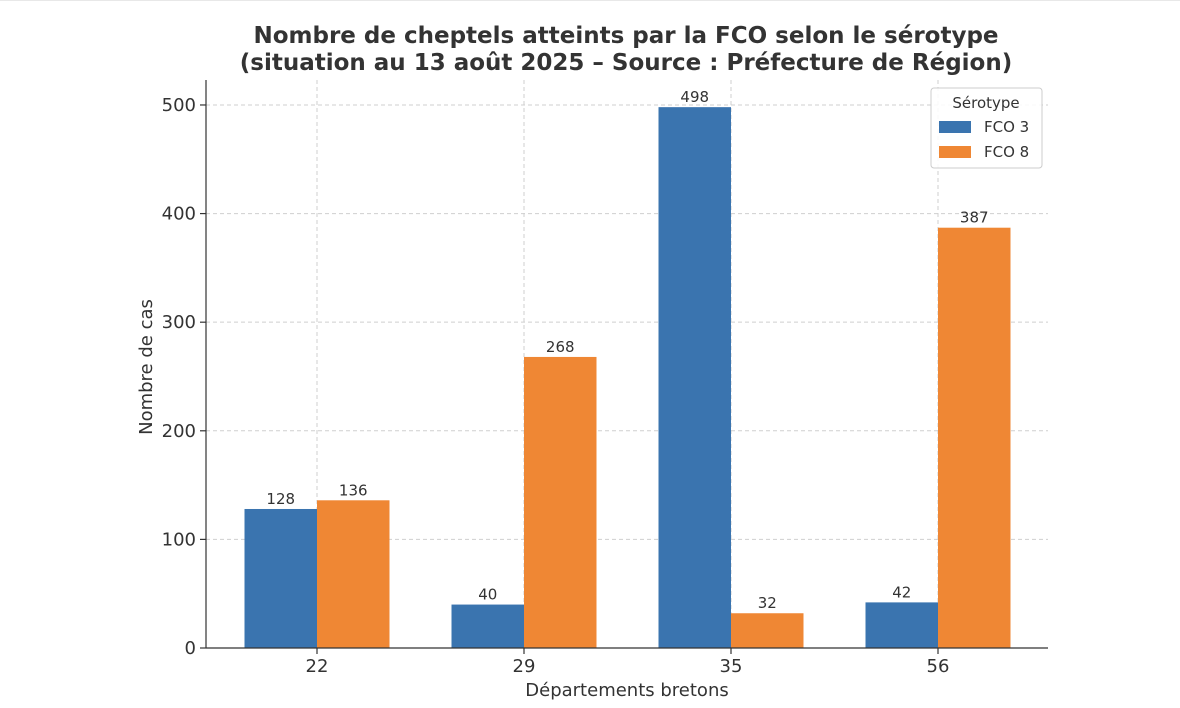 Image resolution: width=1180 pixels, height=708 pixels. Describe the element at coordinates (560, 347) in the screenshot. I see `data-label: 268` at that location.